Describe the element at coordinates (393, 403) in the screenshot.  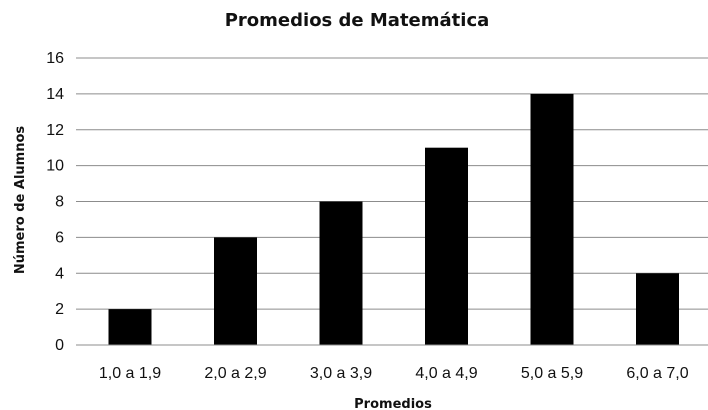
I see `x-axis-title: Promedios` at that location.